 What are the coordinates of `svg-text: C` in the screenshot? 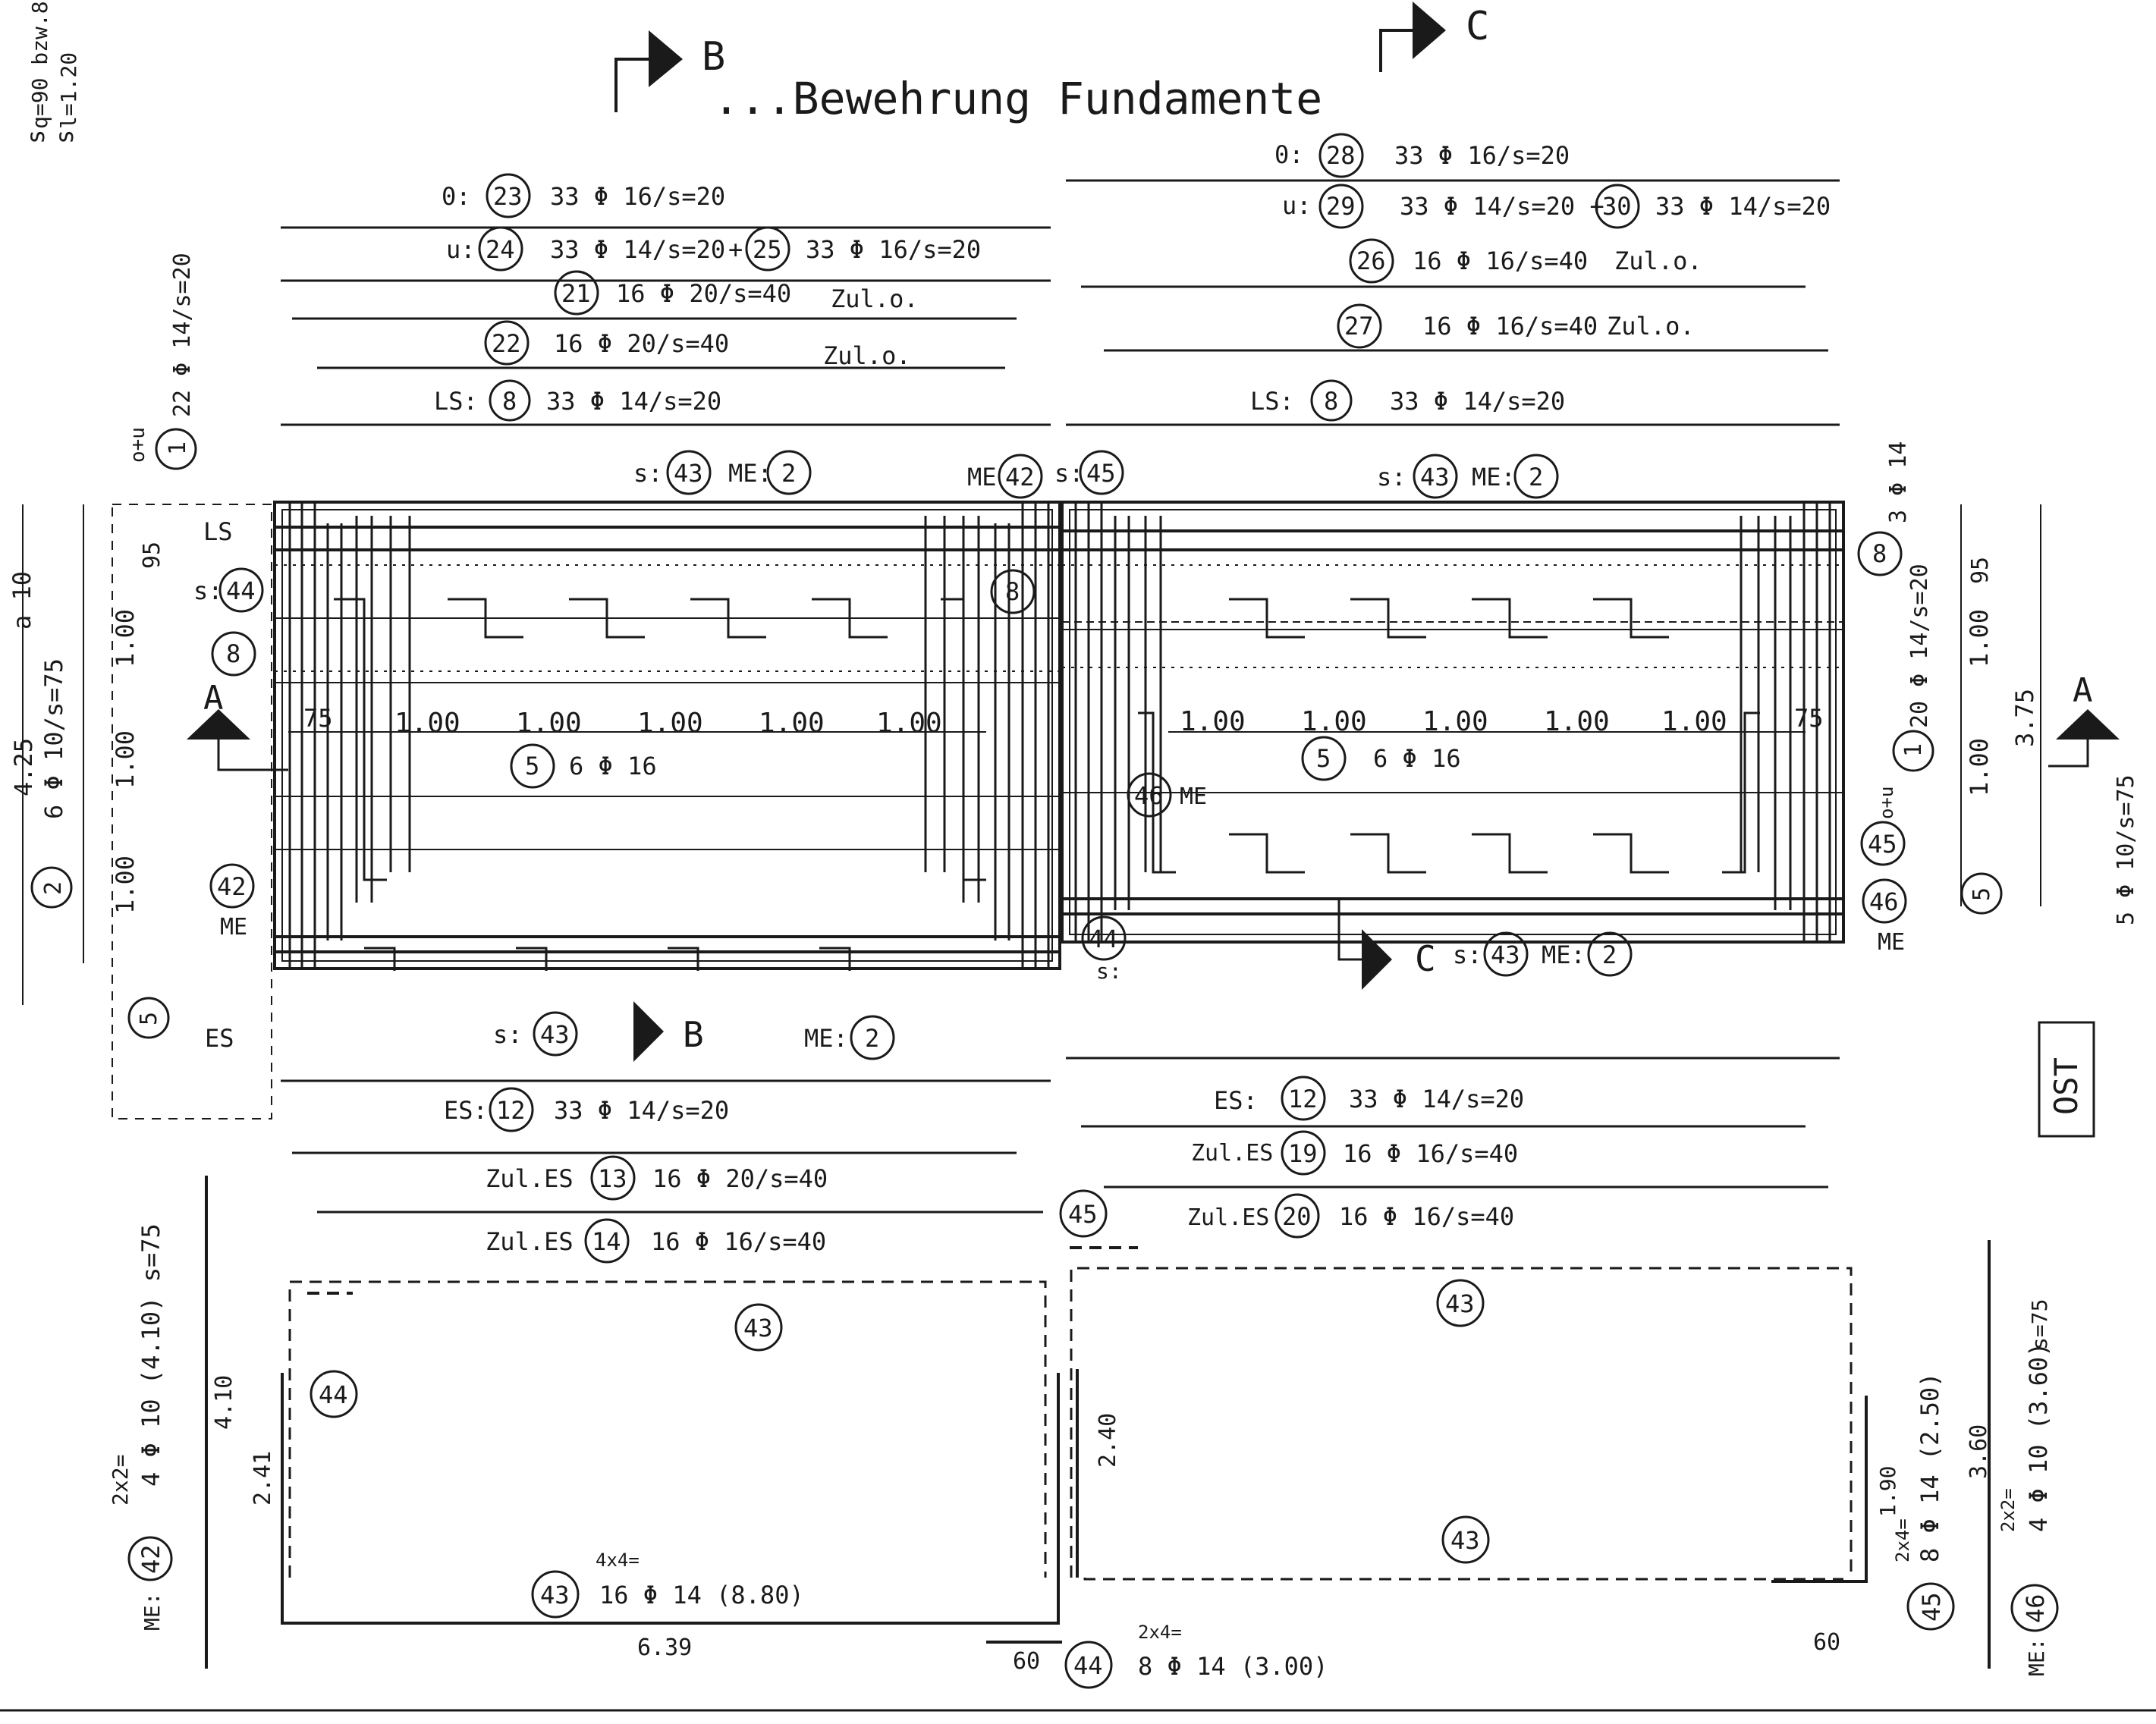 It's located at (1477, 26).